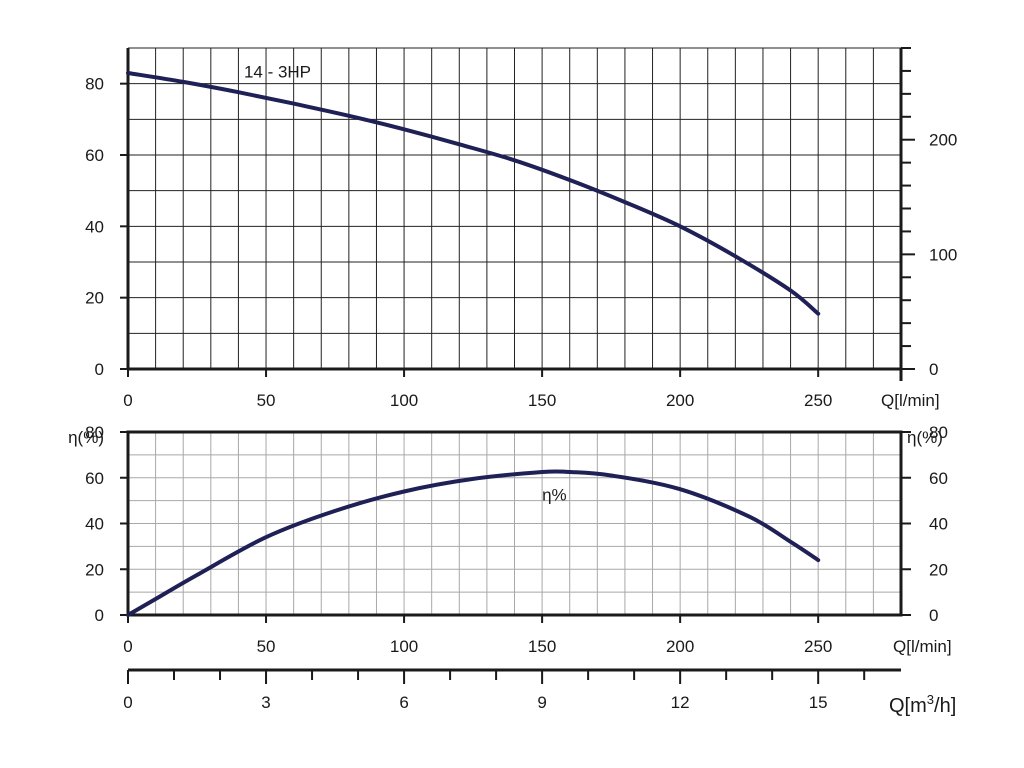 This screenshot has height=768, width=1024. I want to click on m3h-tick-label: 15, so click(818, 702).